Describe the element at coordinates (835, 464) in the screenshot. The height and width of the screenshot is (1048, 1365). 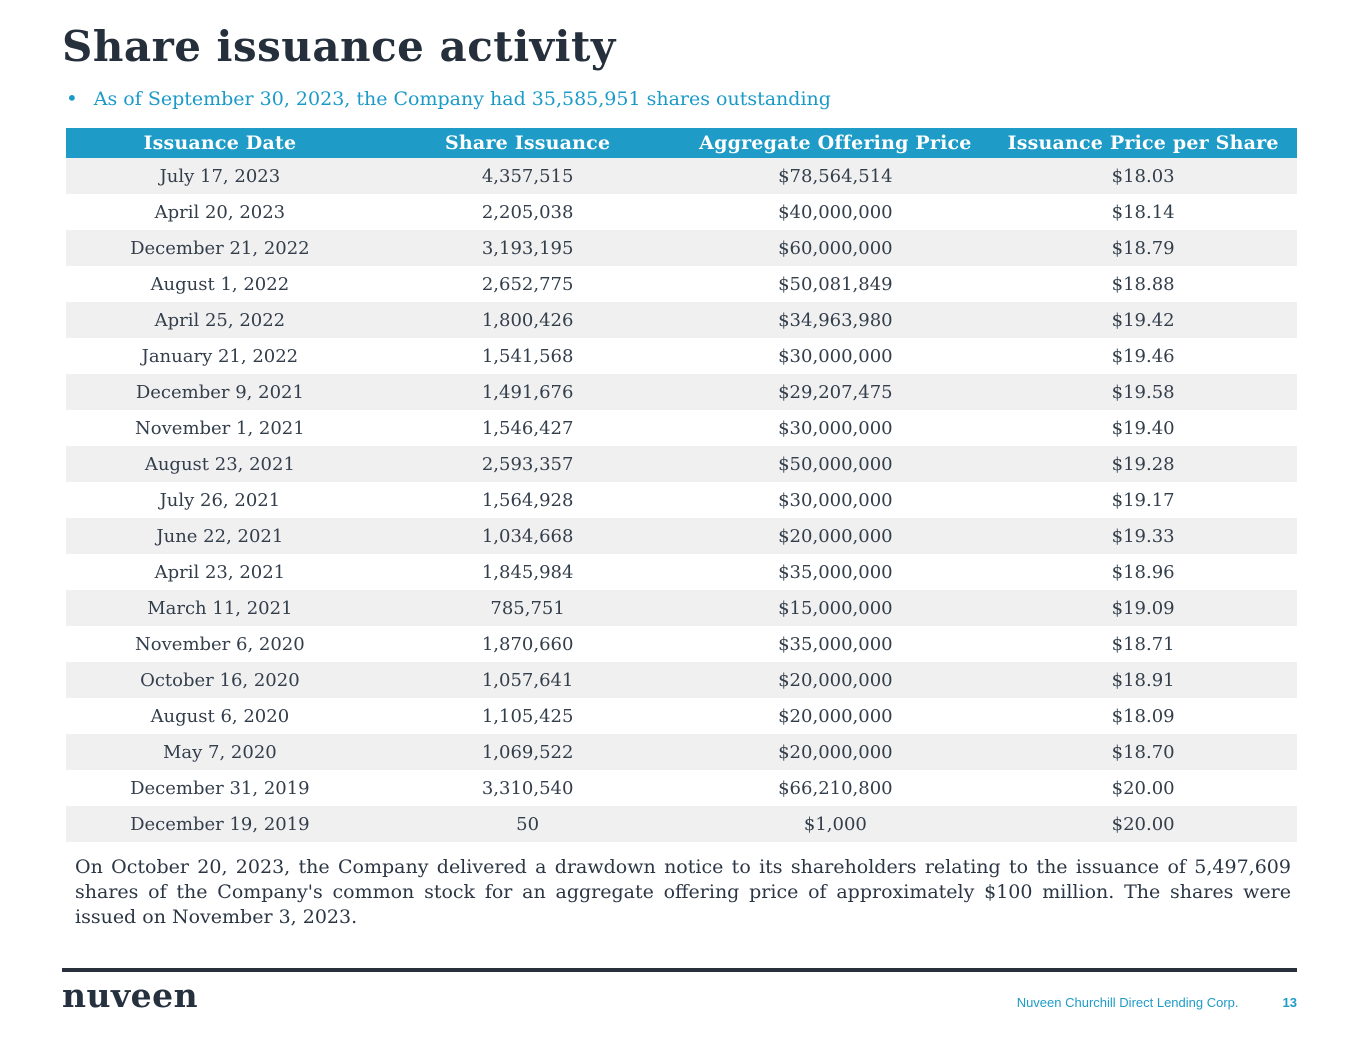
I see `table-cell: $50,000,000` at that location.